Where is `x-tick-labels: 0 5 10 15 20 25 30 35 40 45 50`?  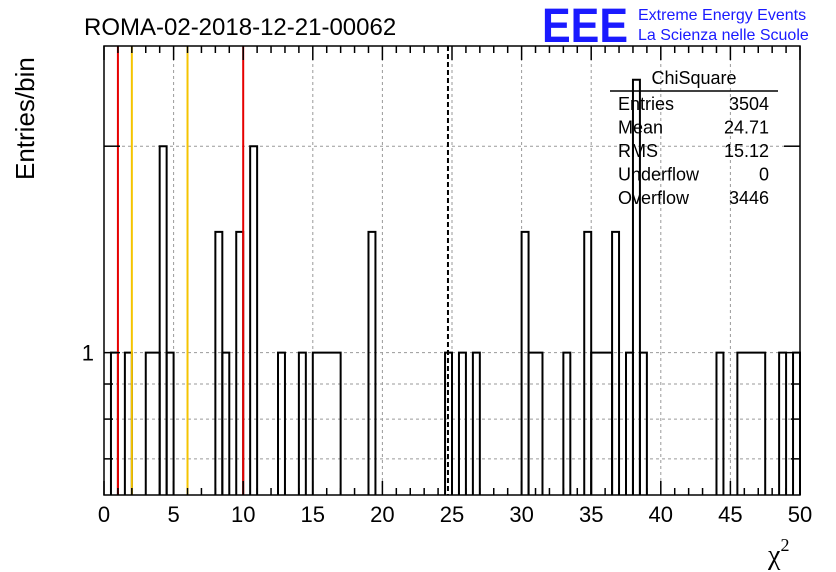
x-tick-labels: 0 5 10 15 20 25 30 35 40 45 50 is located at coordinates (455, 514).